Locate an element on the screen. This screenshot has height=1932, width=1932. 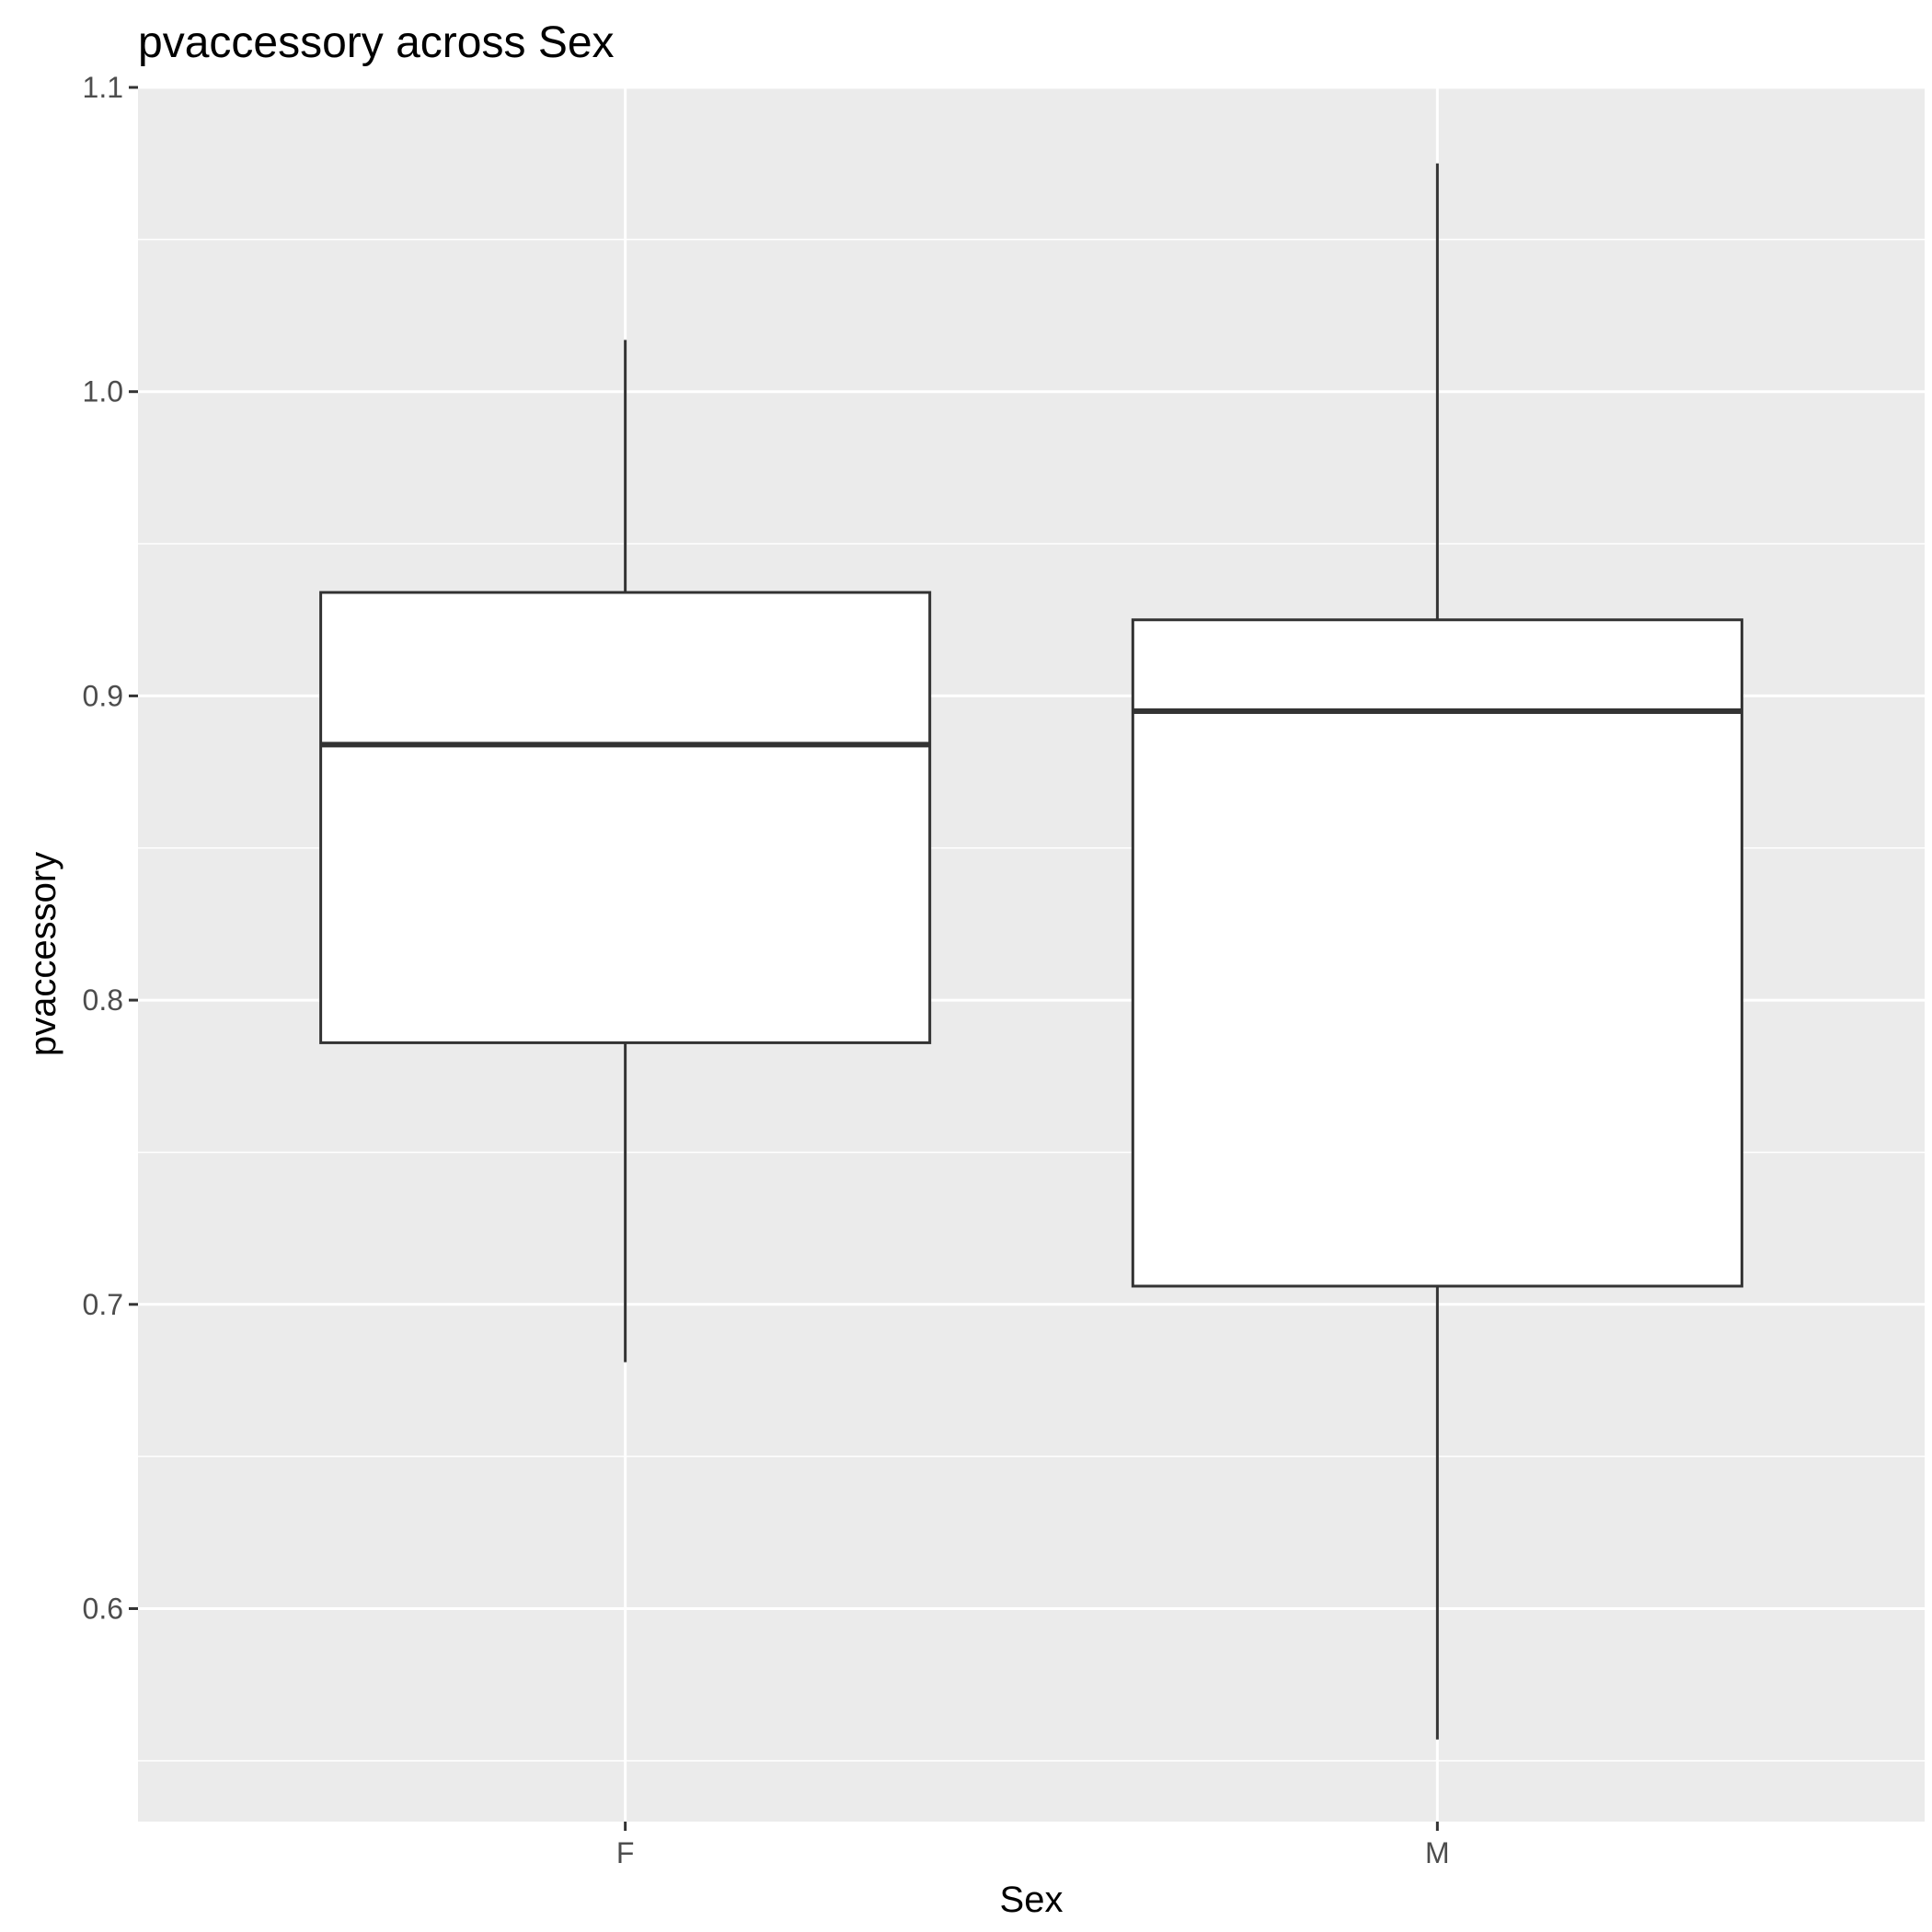
y-axis-title: pvaccessory is located at coordinates (43, 954).